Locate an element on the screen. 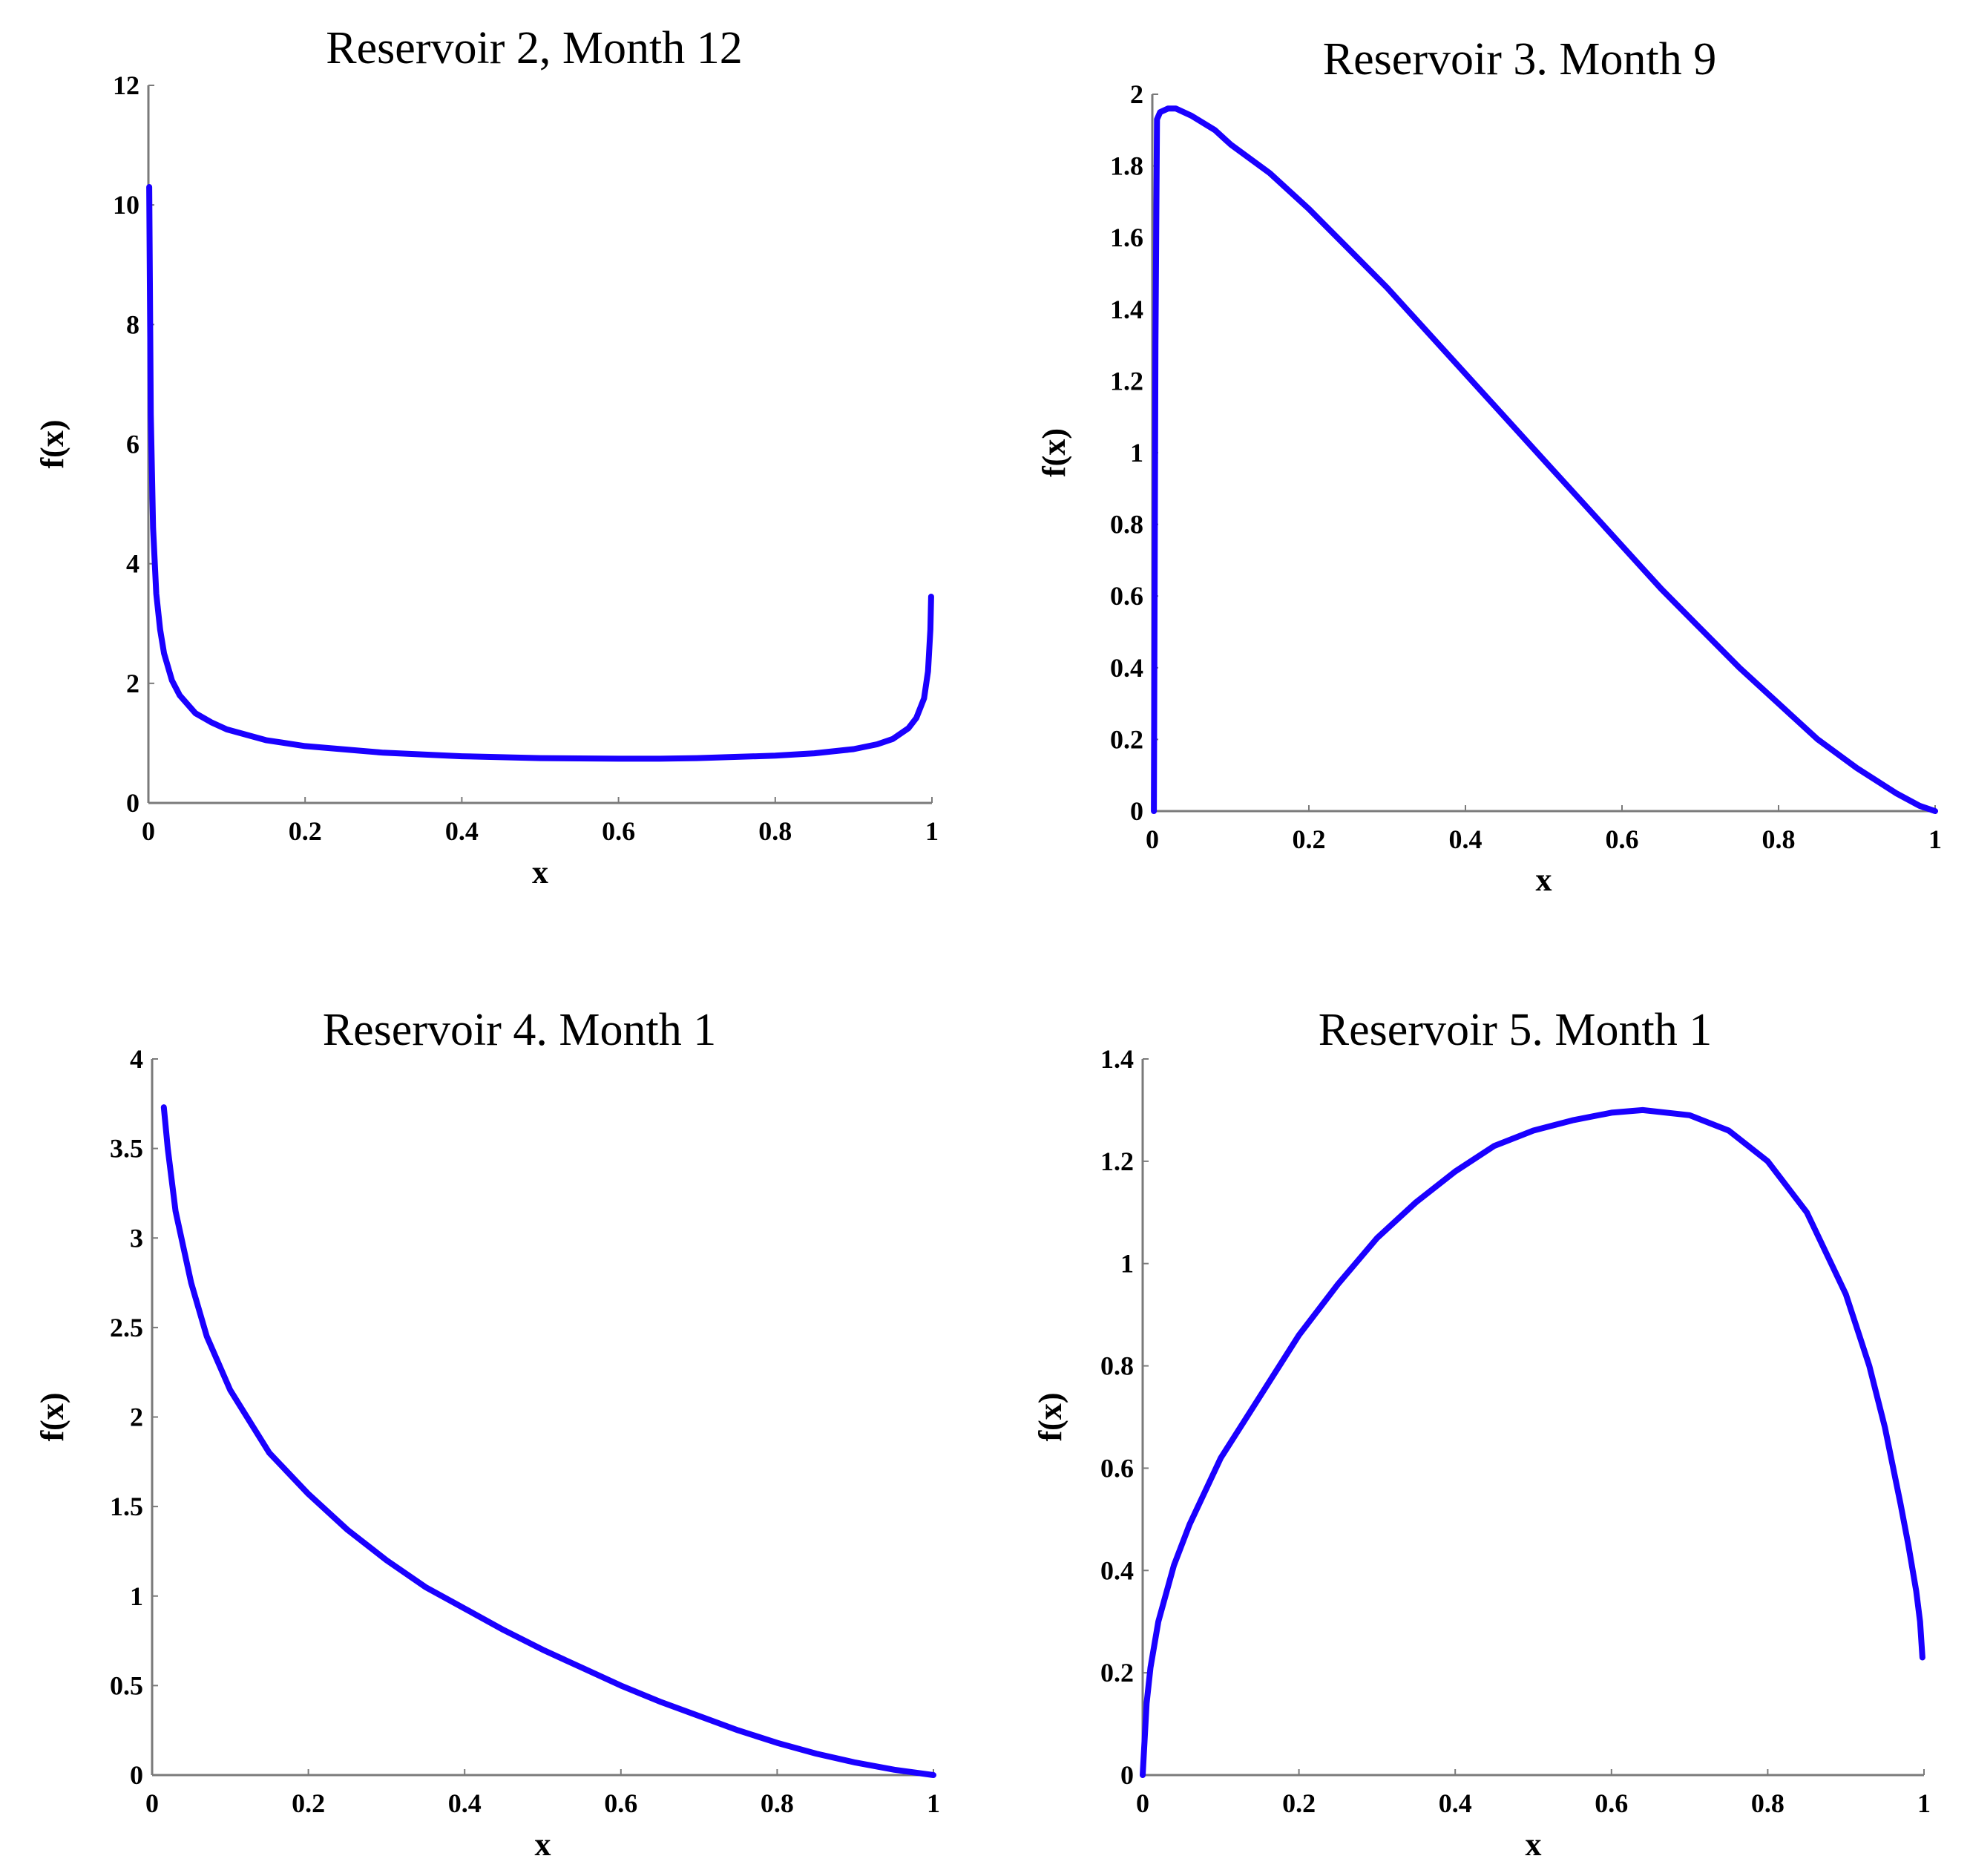  y-tick-label-1-6: 1.6 is located at coordinates (1126, 237).